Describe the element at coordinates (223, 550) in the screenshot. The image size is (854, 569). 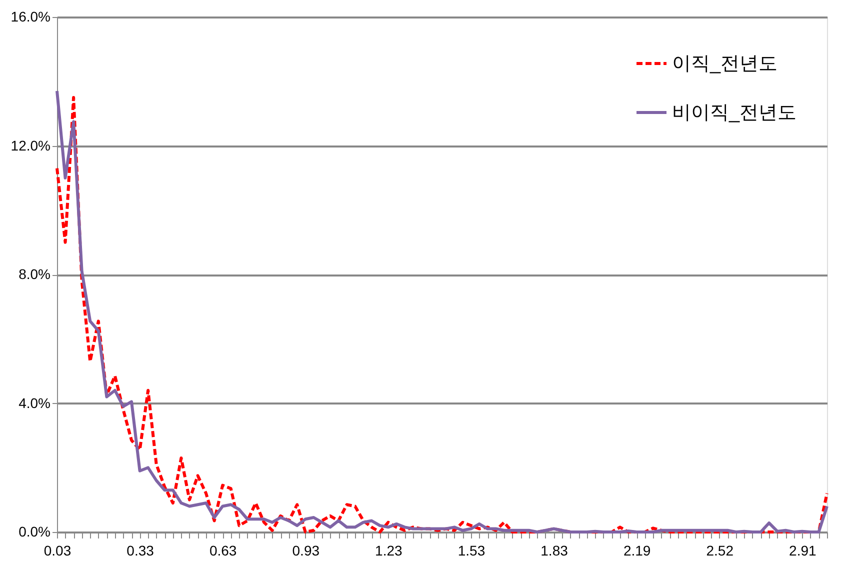
I see `x-tick-label: 0.63` at that location.